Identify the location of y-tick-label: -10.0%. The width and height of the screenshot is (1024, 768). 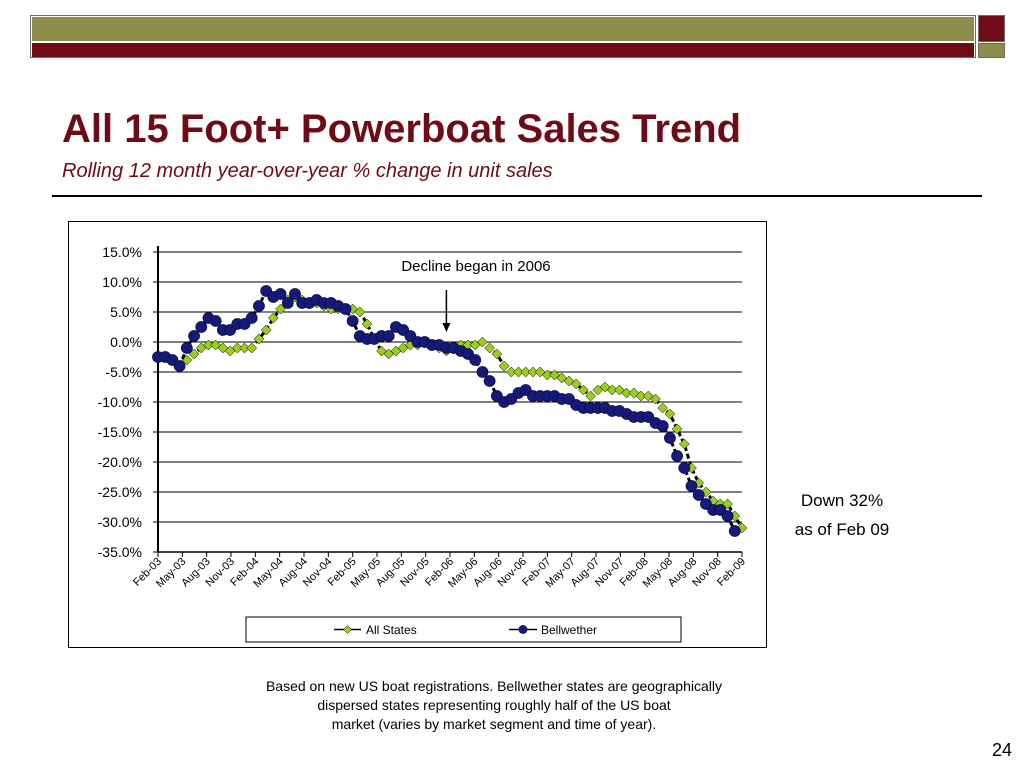
(120, 402).